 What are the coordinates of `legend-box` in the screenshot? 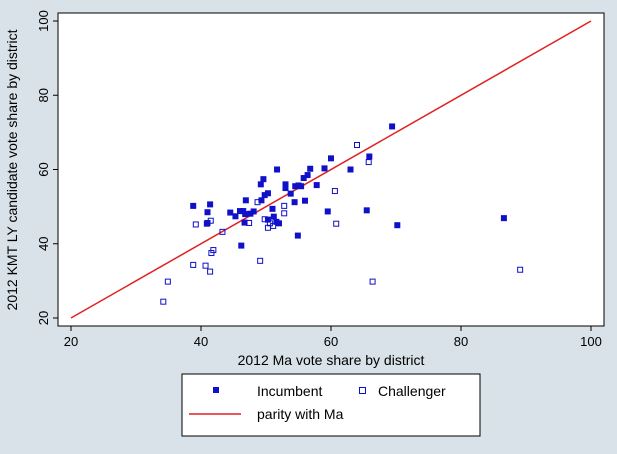 It's located at (331, 405).